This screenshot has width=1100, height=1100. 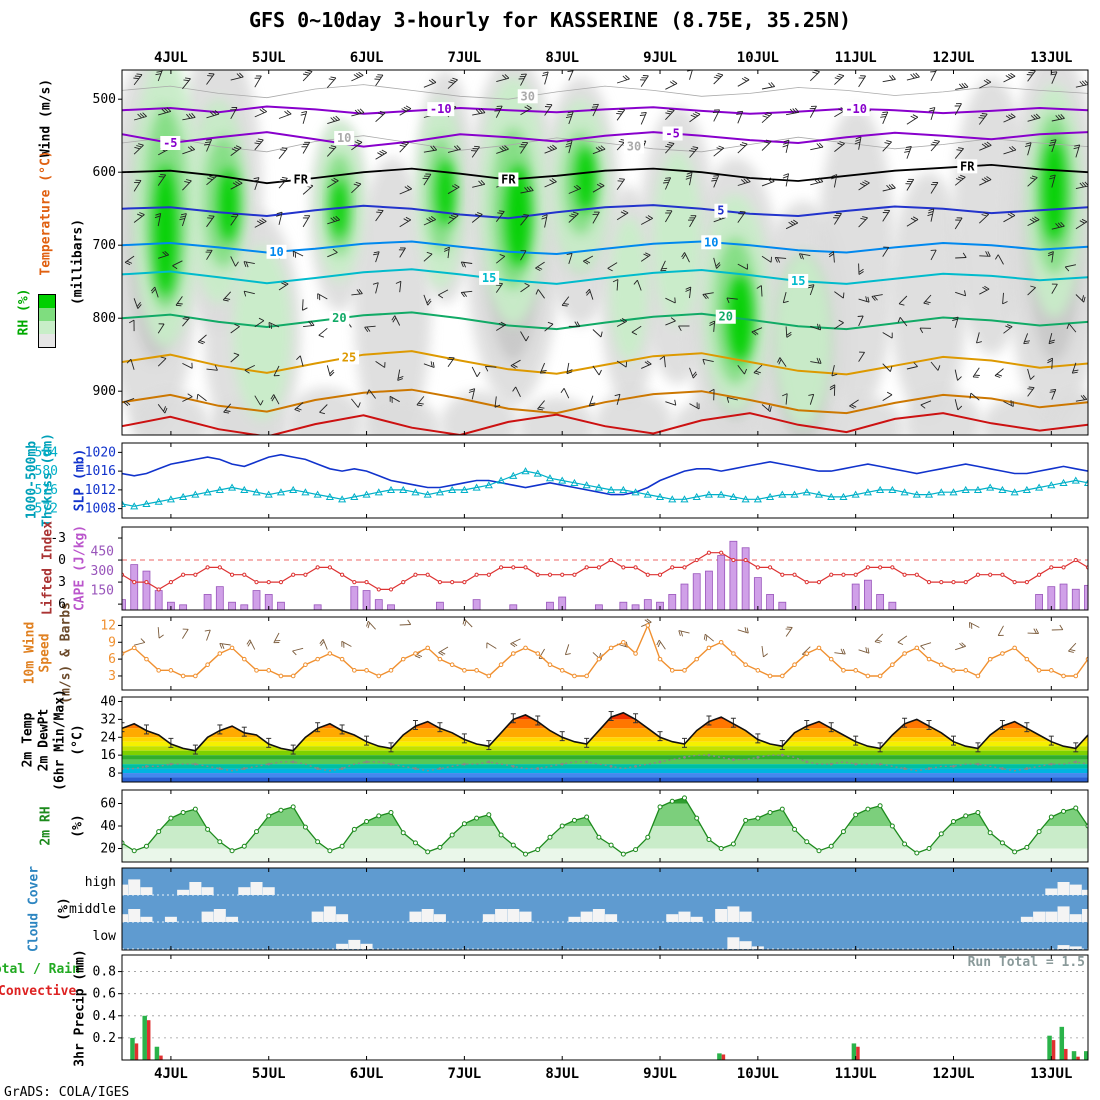 I want to click on x-axis-label-bottom: 6JUL, so click(x=367, y=1074).